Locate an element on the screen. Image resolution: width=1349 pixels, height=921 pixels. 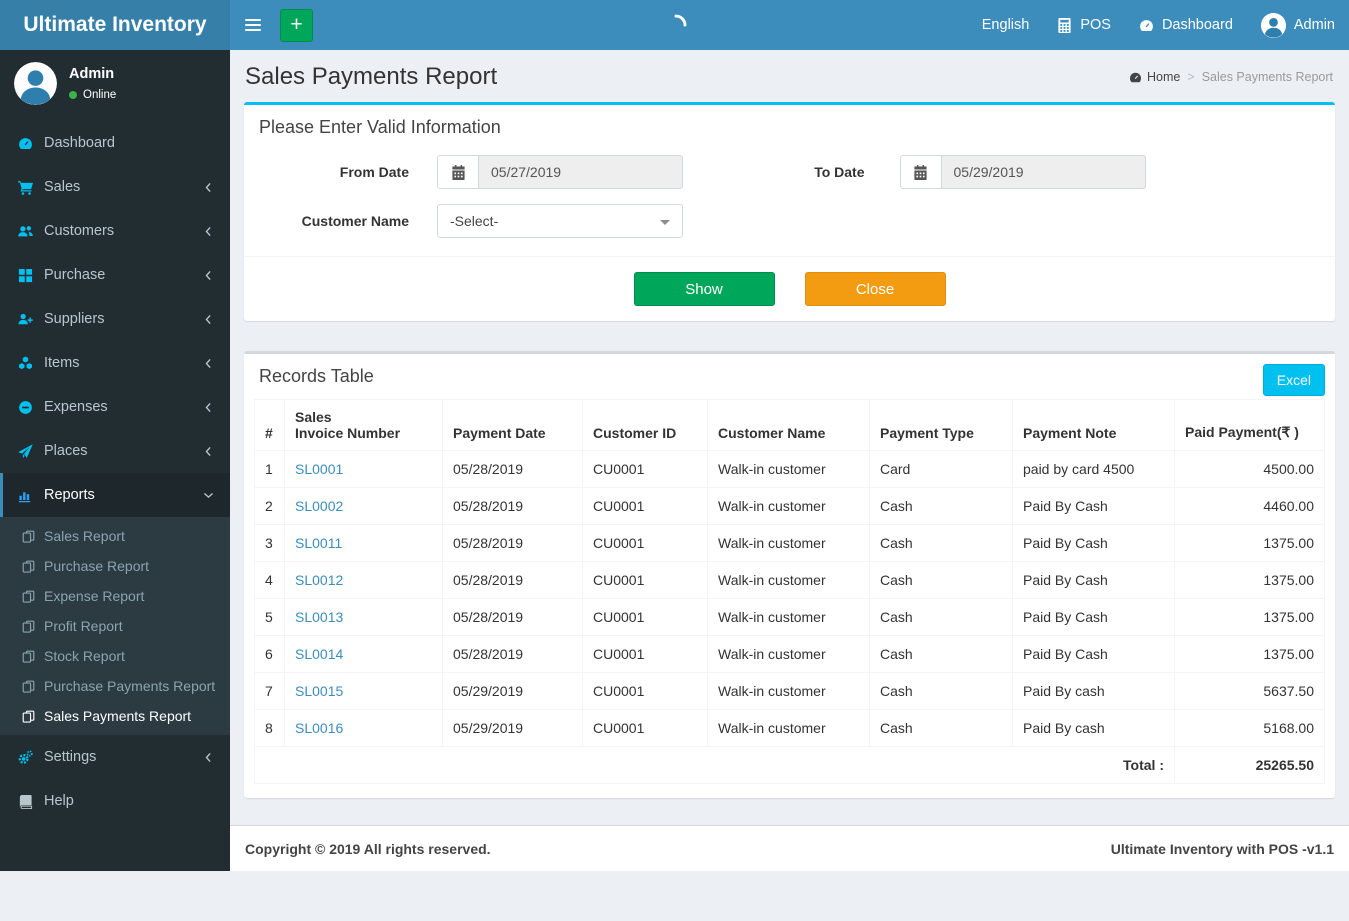
invoice-link: SL0001 is located at coordinates (319, 469).